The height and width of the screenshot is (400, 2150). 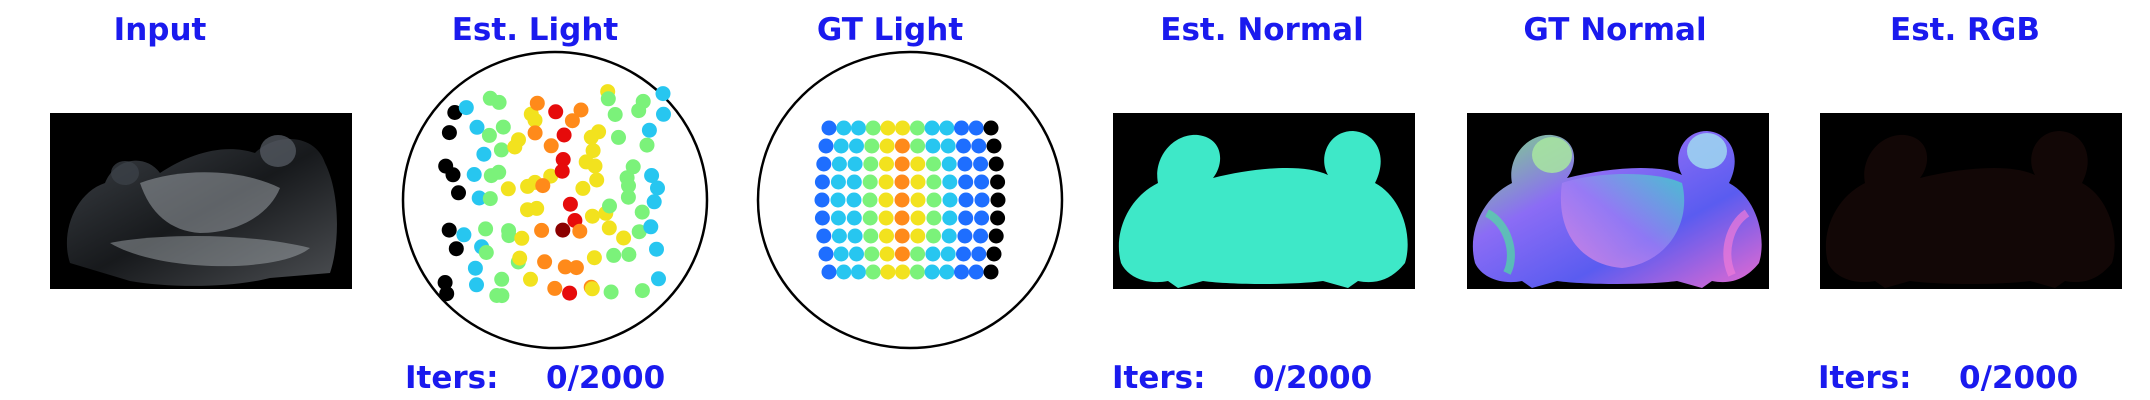 I want to click on est-rgb-image, so click(x=1971, y=201).